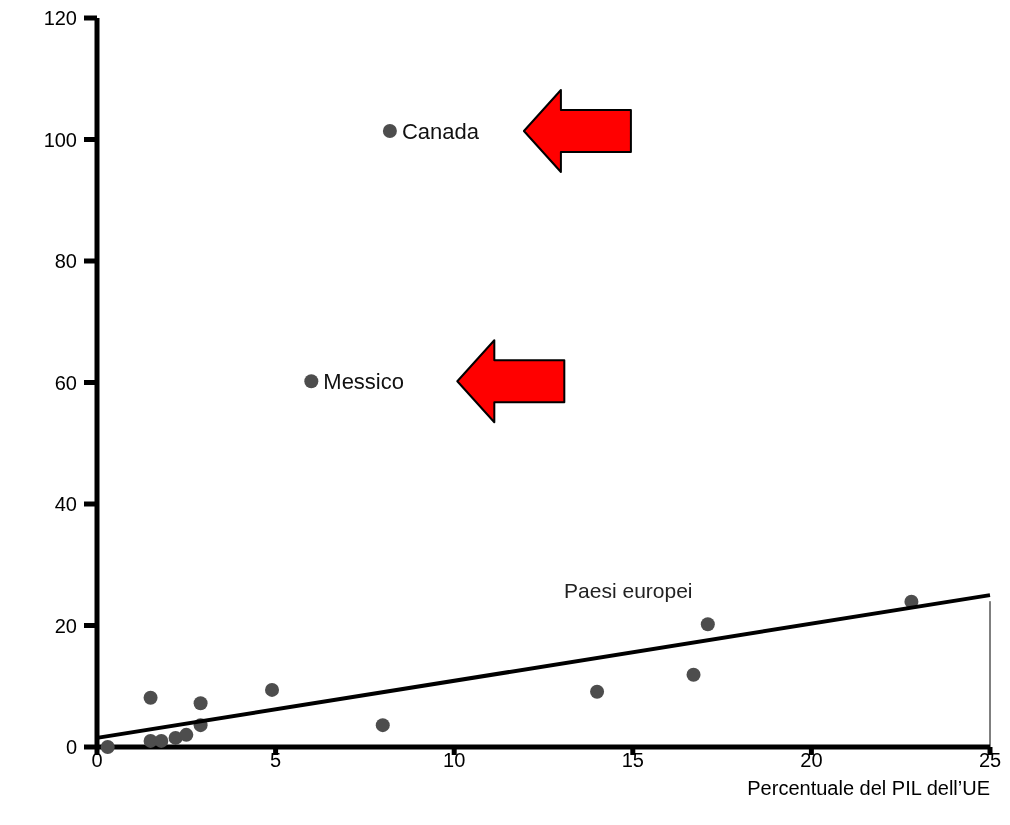 Image resolution: width=1010 pixels, height=825 pixels. What do you see at coordinates (65, 504) in the screenshot?
I see `y-tick-label: 40` at bounding box center [65, 504].